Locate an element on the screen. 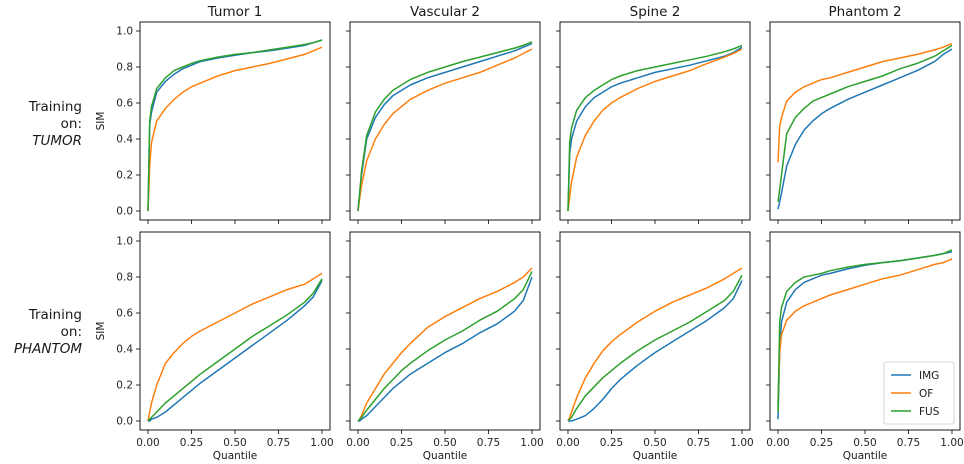  column-title: Phantom 2 is located at coordinates (864, 12).